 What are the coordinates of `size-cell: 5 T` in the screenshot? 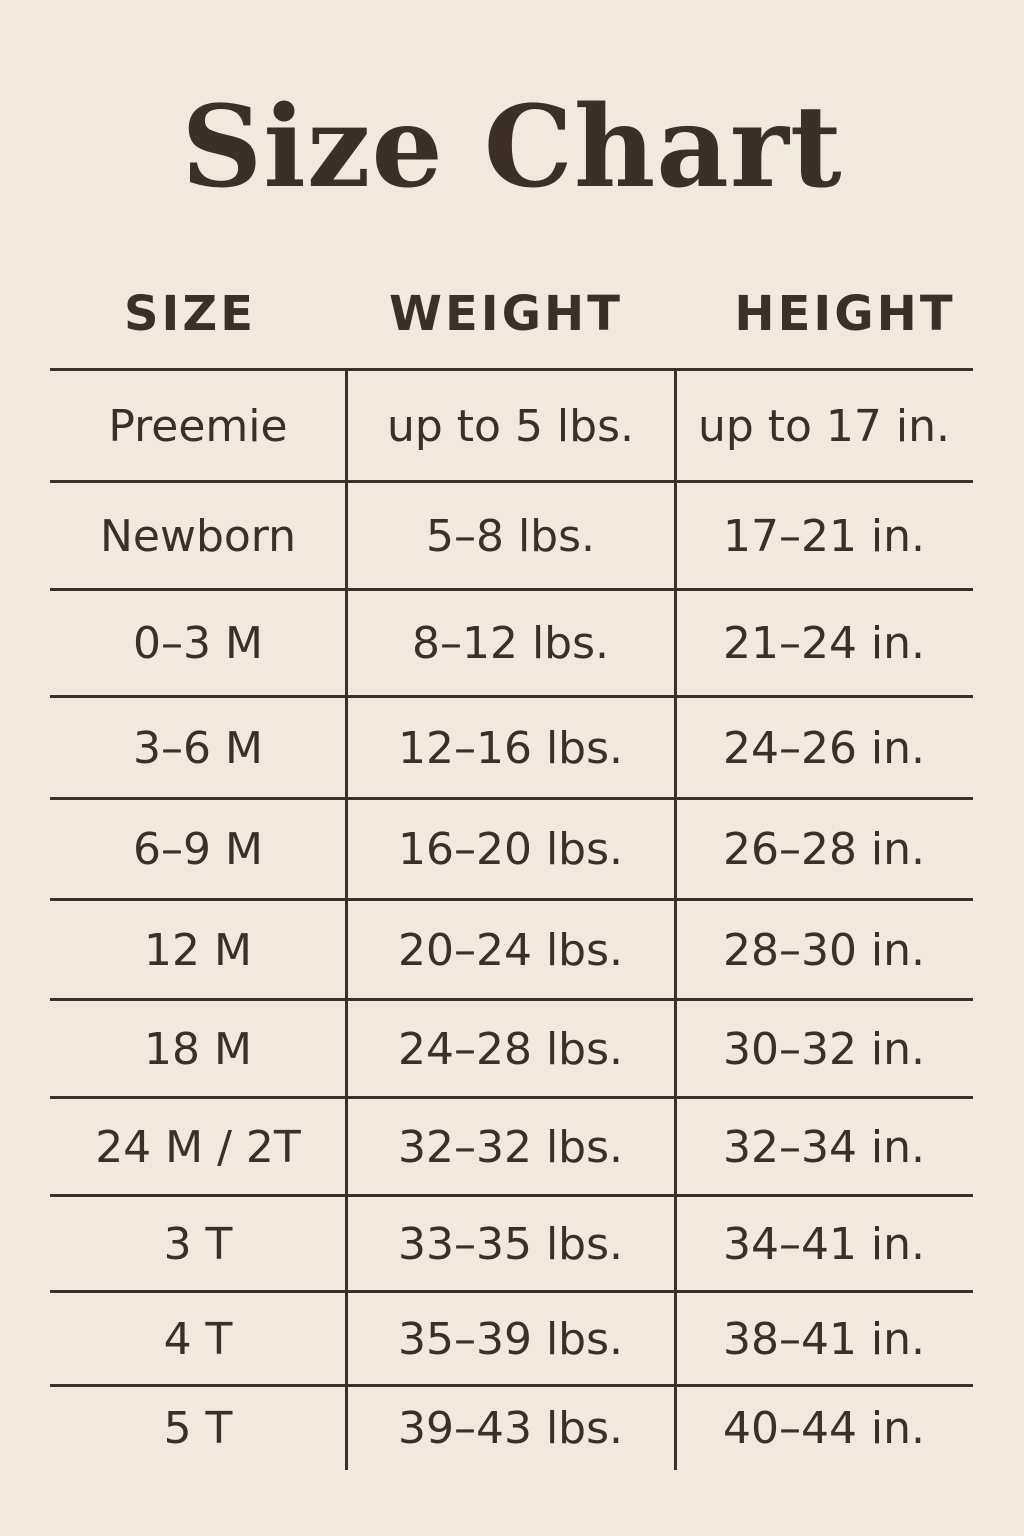 It's located at (198, 1428).